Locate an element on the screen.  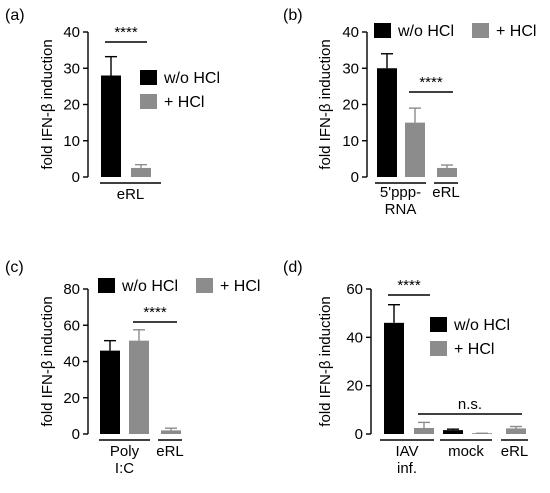
x-group-label: Poly I:C is located at coordinates (125, 460).